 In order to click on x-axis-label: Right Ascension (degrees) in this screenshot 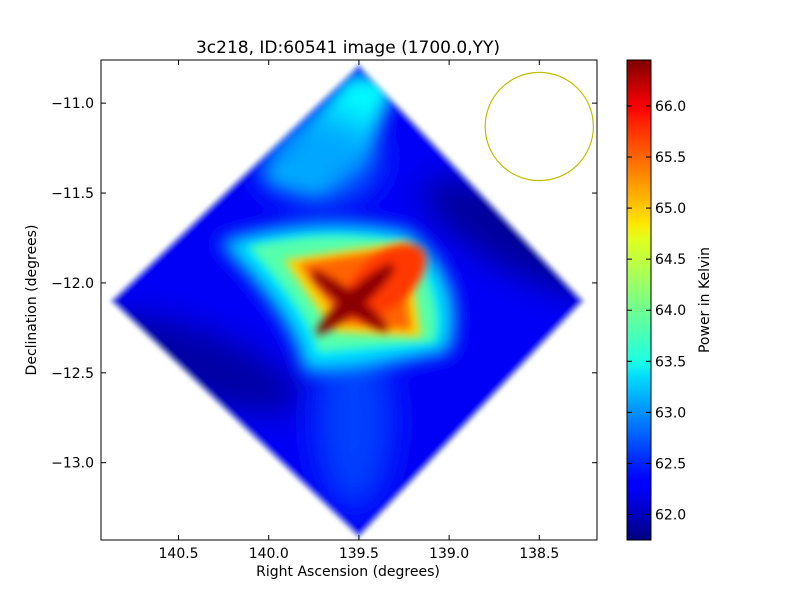, I will do `click(348, 572)`.